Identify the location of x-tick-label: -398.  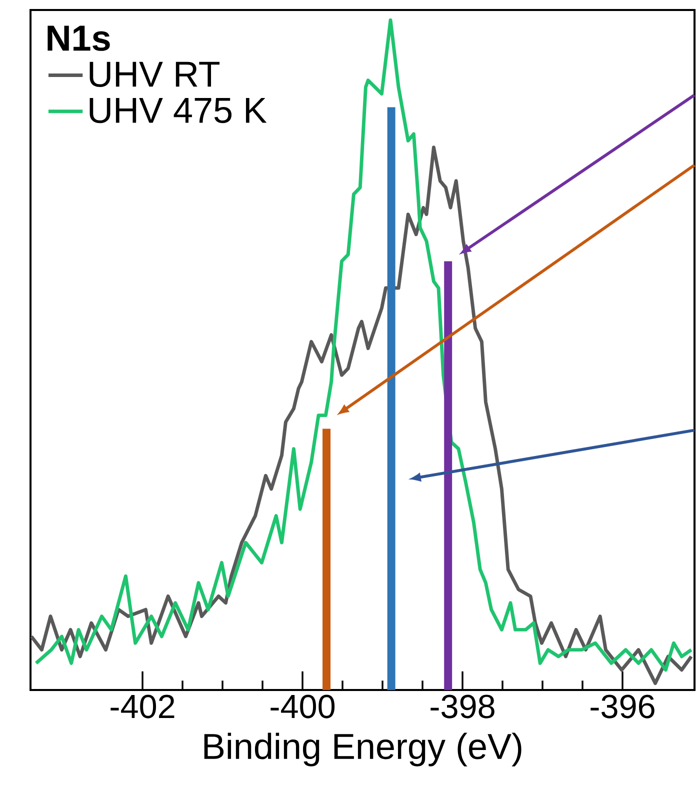
(462, 706).